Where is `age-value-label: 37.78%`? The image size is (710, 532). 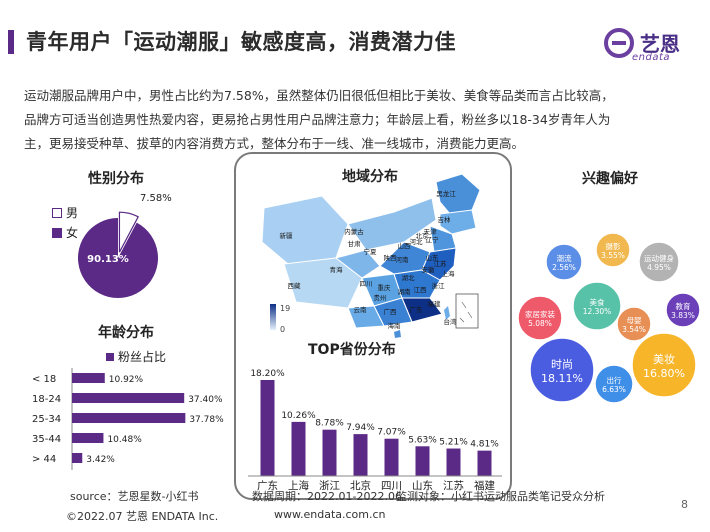
age-value-label: 37.78% is located at coordinates (206, 420).